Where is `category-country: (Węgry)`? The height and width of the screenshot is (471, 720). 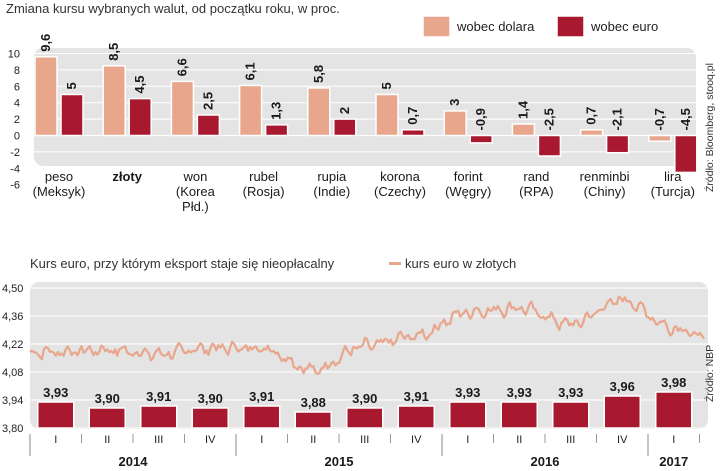 category-country: (Węgry) is located at coordinates (468, 191).